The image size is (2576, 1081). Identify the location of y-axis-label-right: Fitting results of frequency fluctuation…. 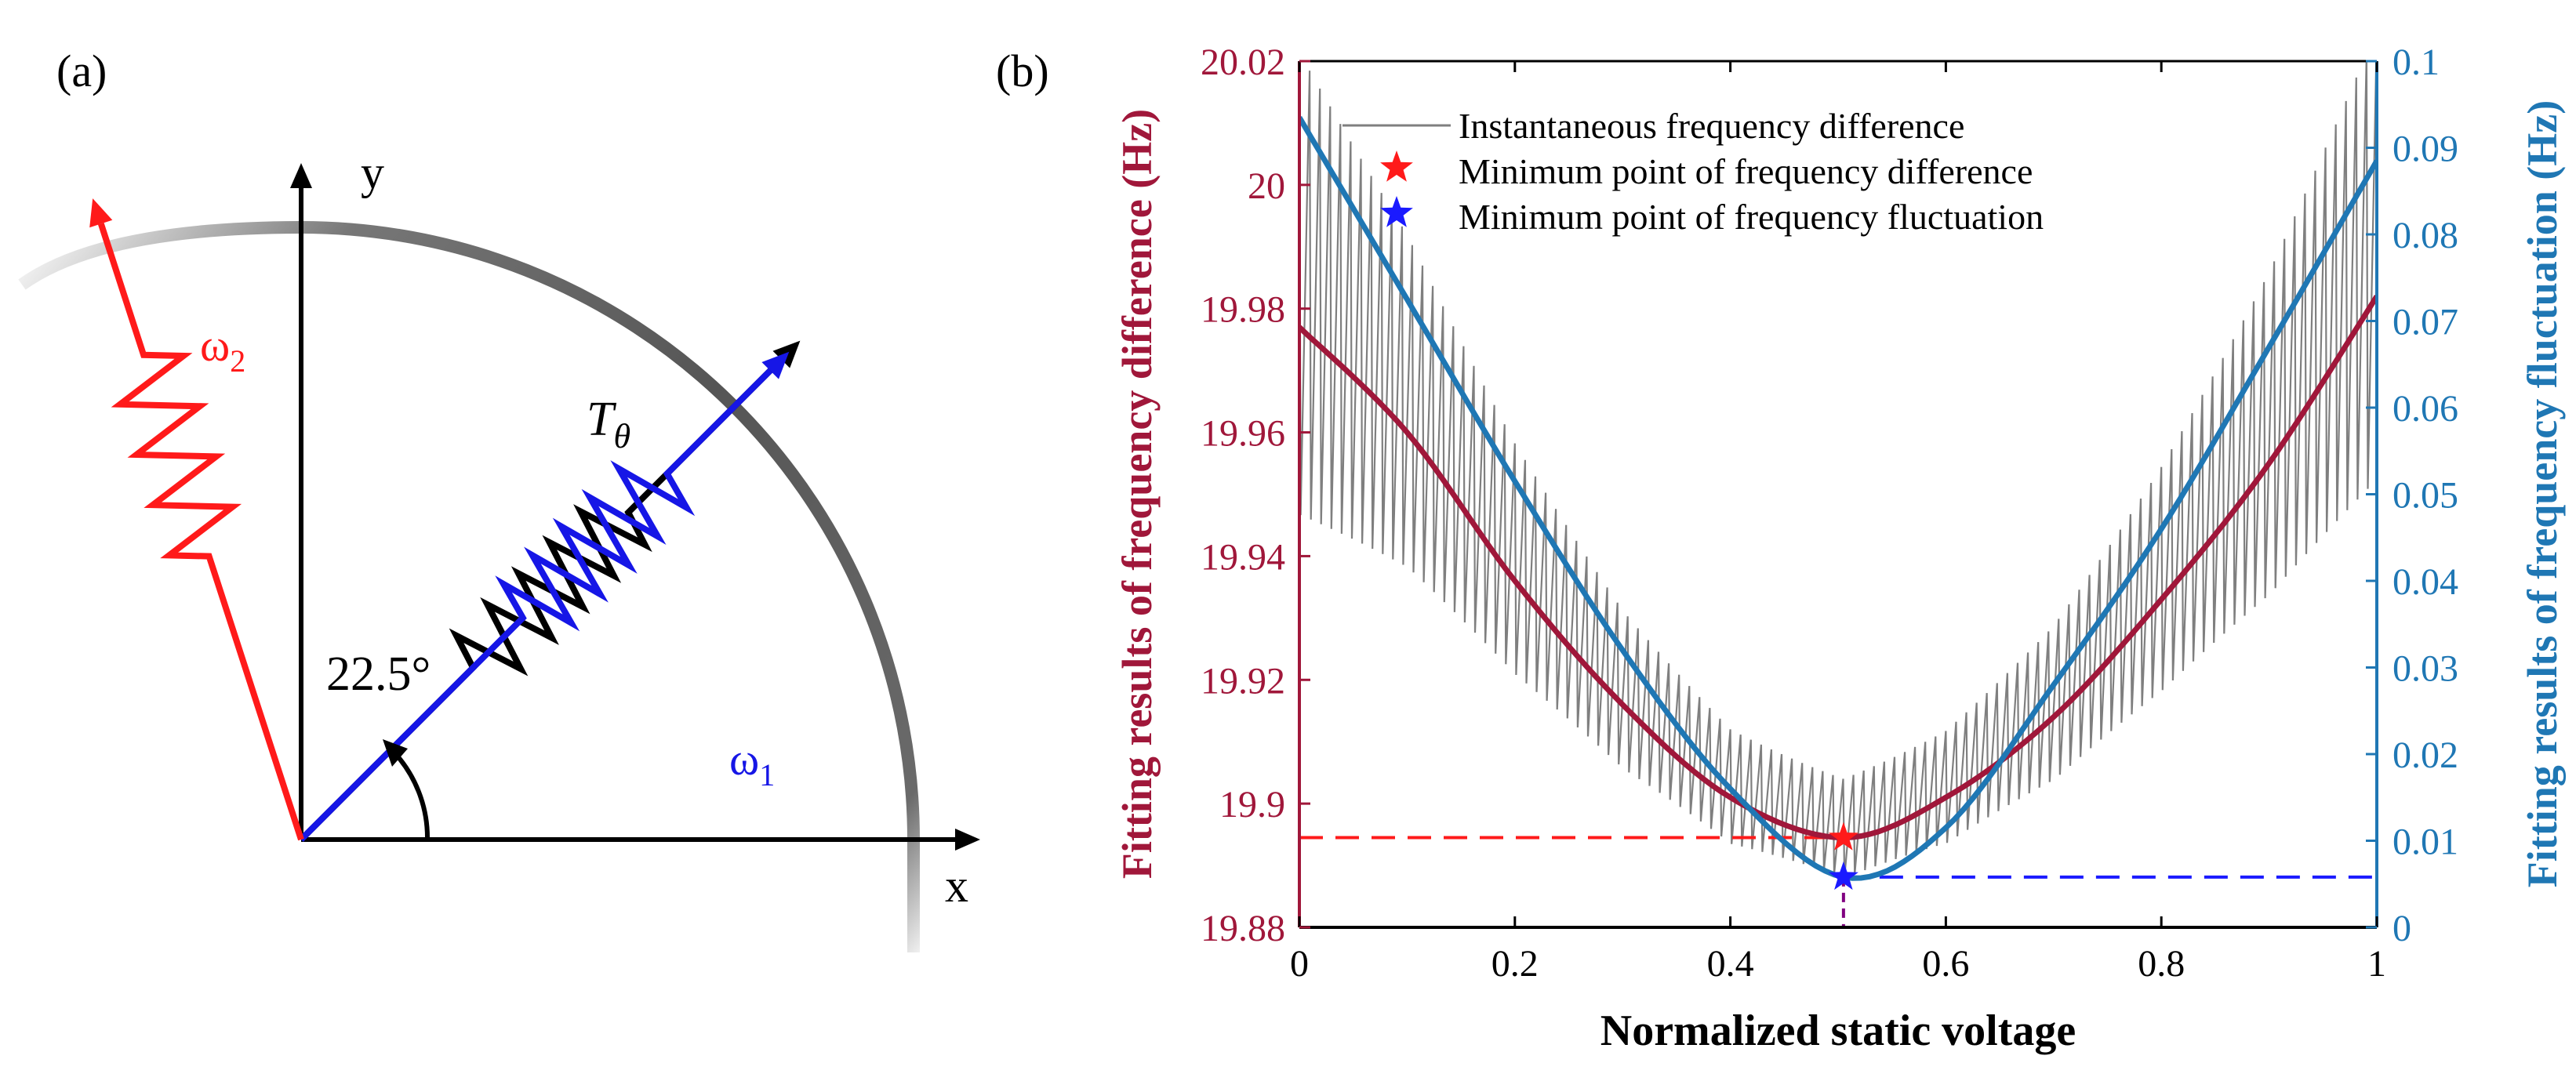
(2542, 493).